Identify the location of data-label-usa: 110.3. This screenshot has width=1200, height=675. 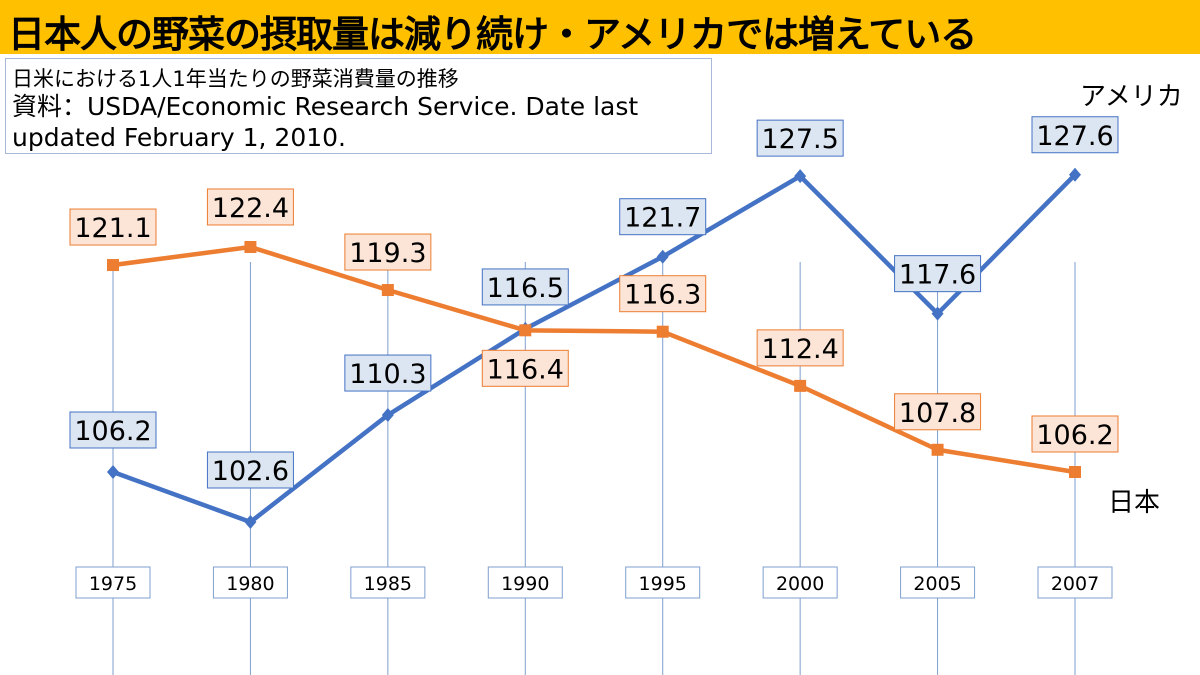
(387, 374).